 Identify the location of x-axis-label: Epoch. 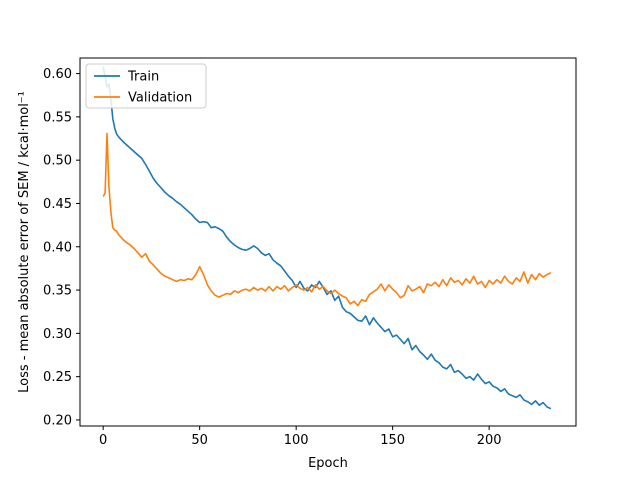
(328, 463).